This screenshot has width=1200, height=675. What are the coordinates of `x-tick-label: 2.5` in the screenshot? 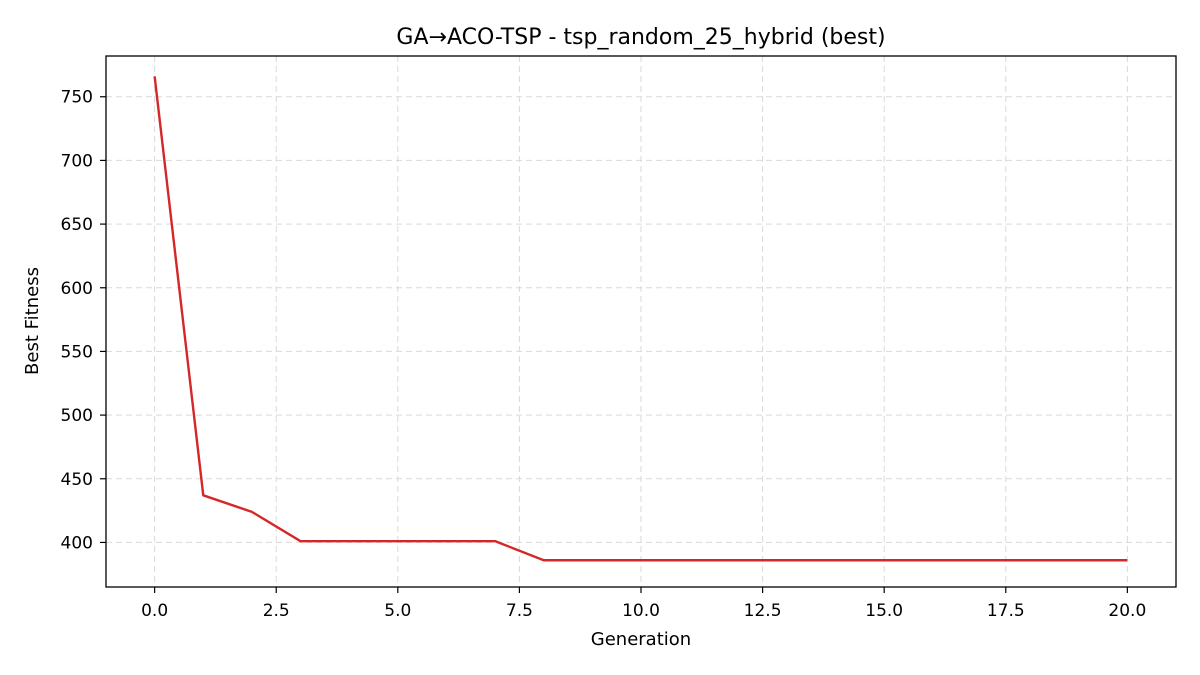 It's located at (276, 611).